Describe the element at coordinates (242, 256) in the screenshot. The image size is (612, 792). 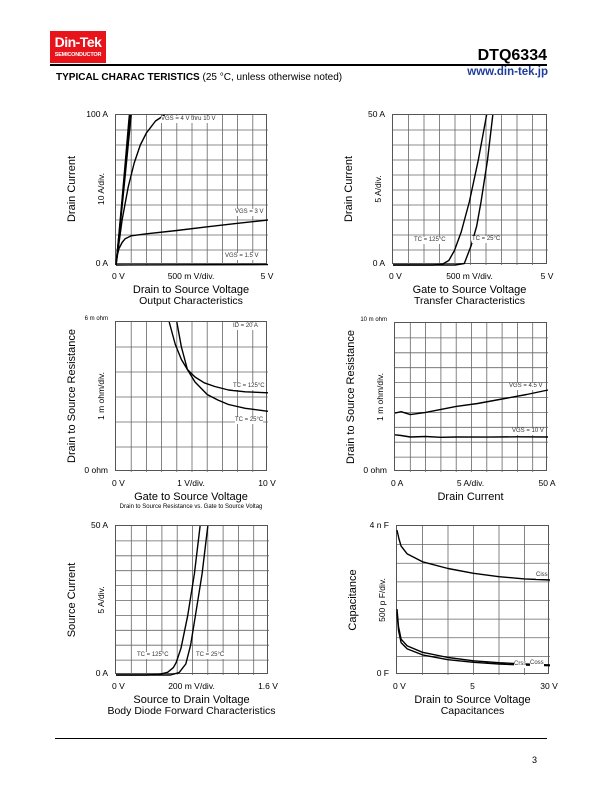
I see `series-label: VGS = 1.5 V` at that location.